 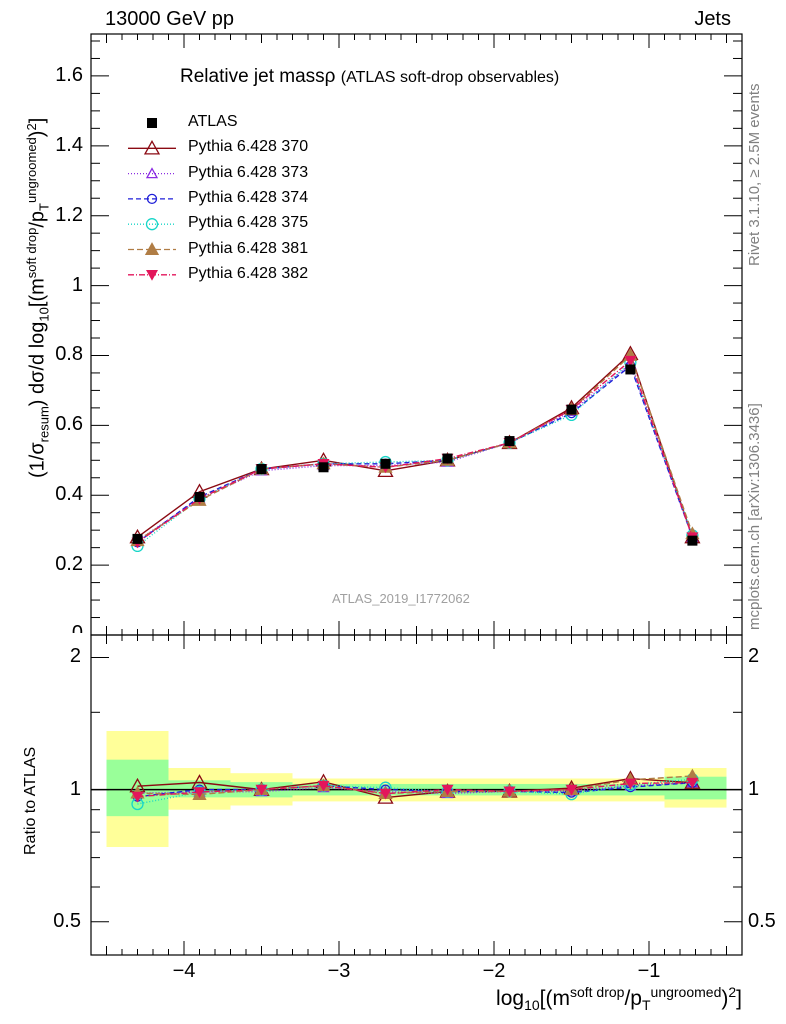 I want to click on series-point, so click(x=630, y=361).